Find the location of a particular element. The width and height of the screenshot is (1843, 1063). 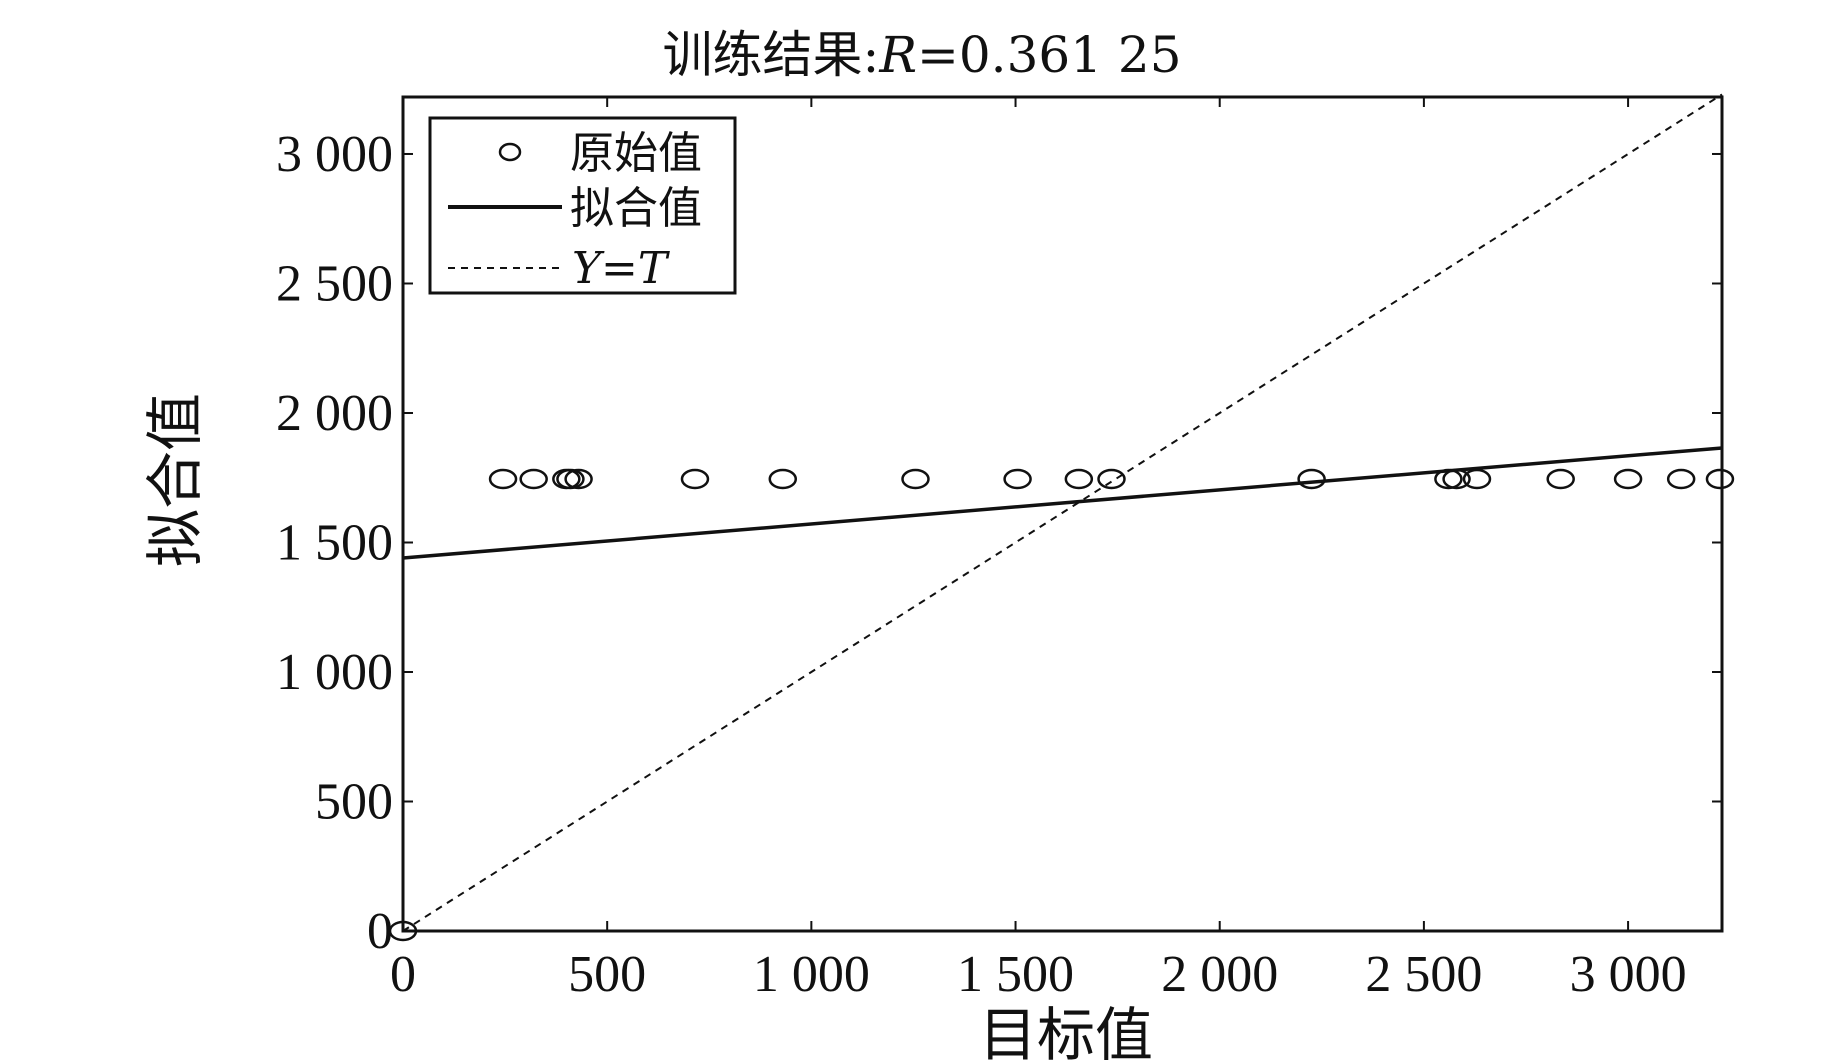

legend-identity-eq: = is located at coordinates (619, 268).